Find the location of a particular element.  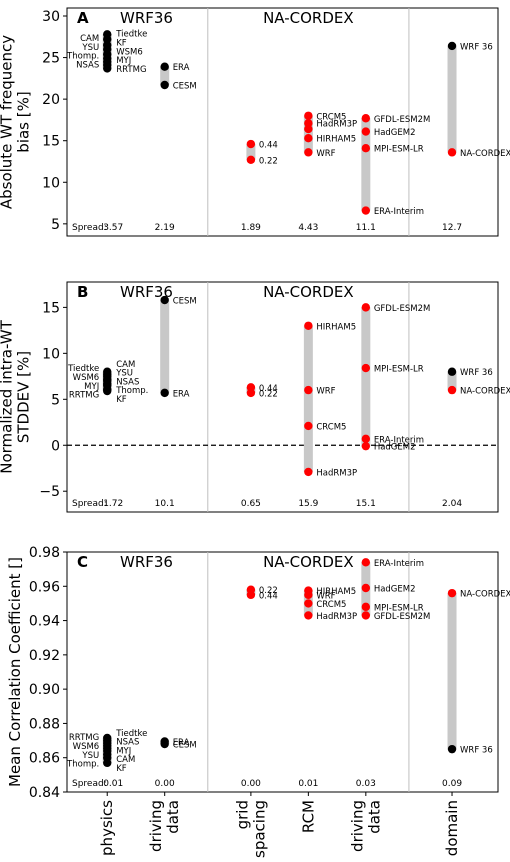

panel-letter: A is located at coordinates (83, 18).